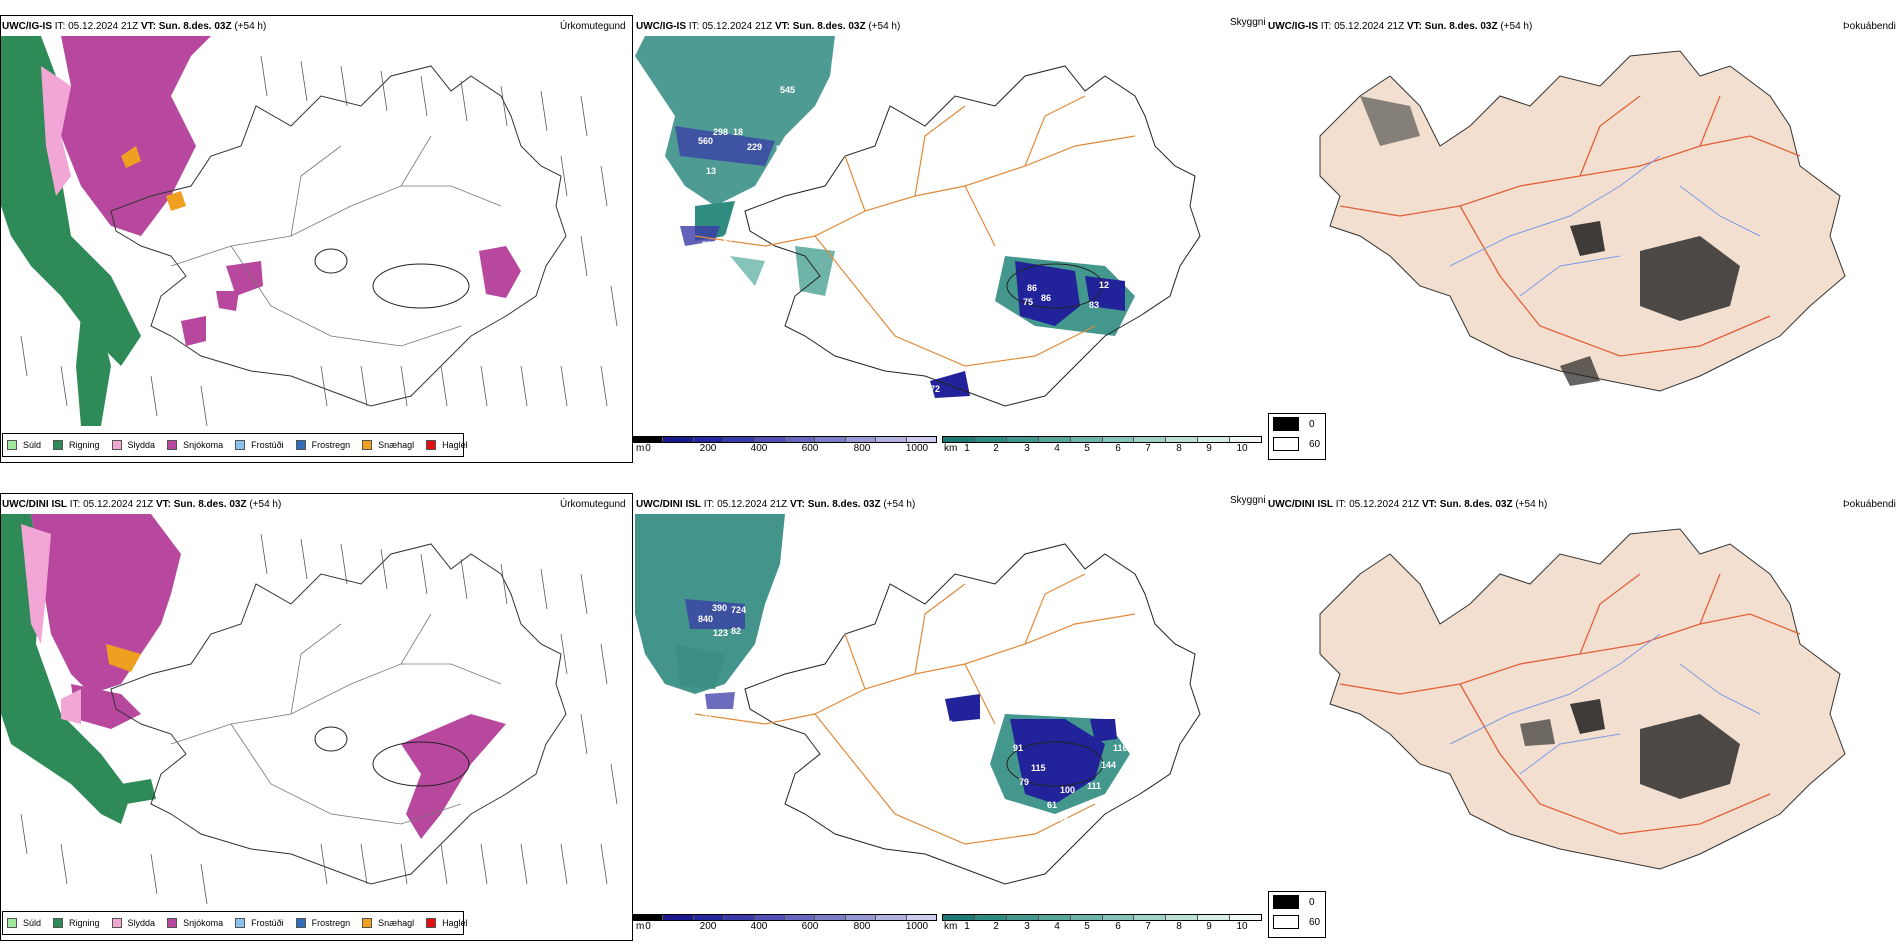  What do you see at coordinates (322, 923) in the screenshot?
I see `legend-item: Frostregn` at bounding box center [322, 923].